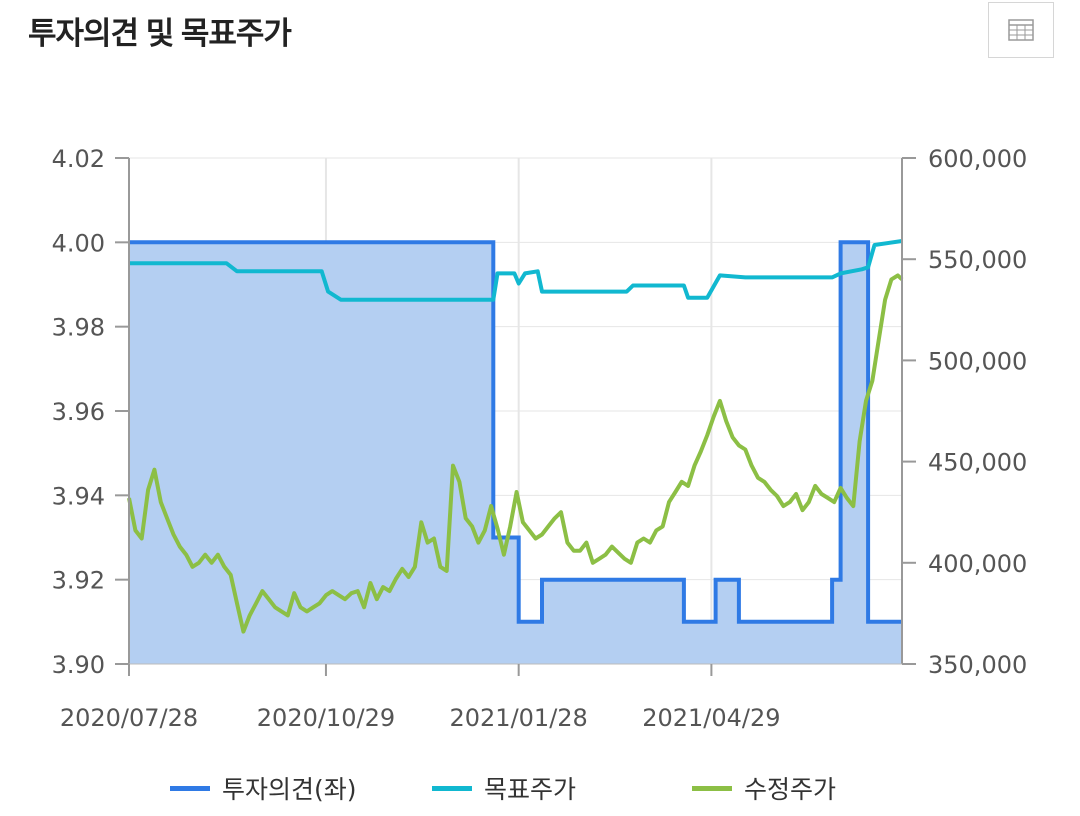 This screenshot has height=816, width=1080. I want to click on x-tick-label: 2021/04/29, so click(711, 718).